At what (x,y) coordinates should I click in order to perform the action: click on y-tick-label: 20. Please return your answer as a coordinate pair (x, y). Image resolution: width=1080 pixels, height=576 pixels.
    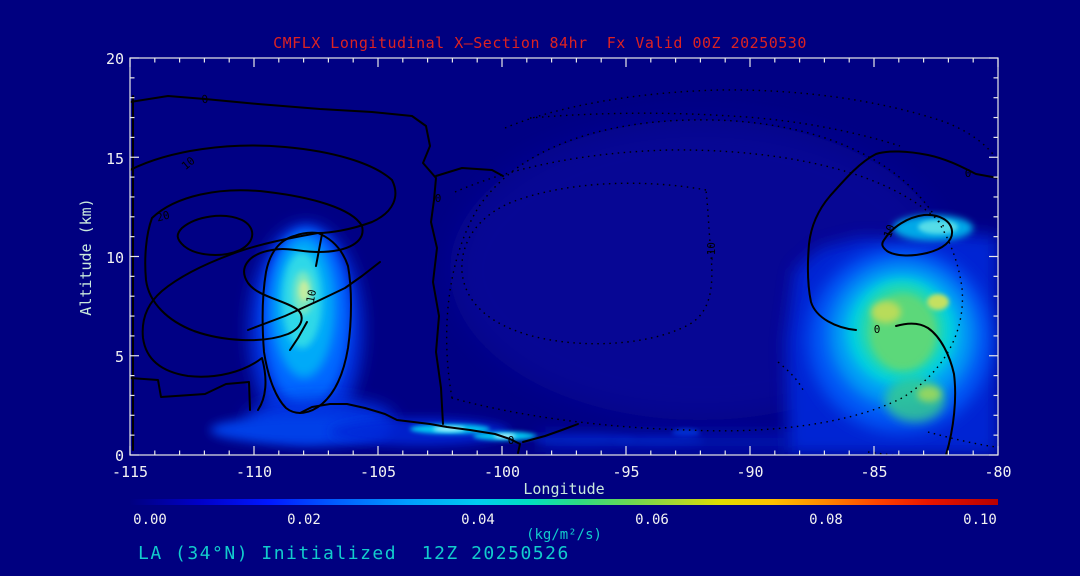
    Looking at the image, I should click on (114, 59).